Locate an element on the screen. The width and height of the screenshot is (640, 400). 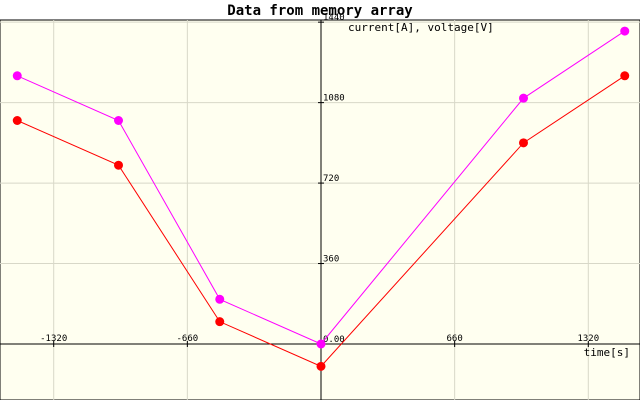
y-tick-label: 360 is located at coordinates (331, 260).